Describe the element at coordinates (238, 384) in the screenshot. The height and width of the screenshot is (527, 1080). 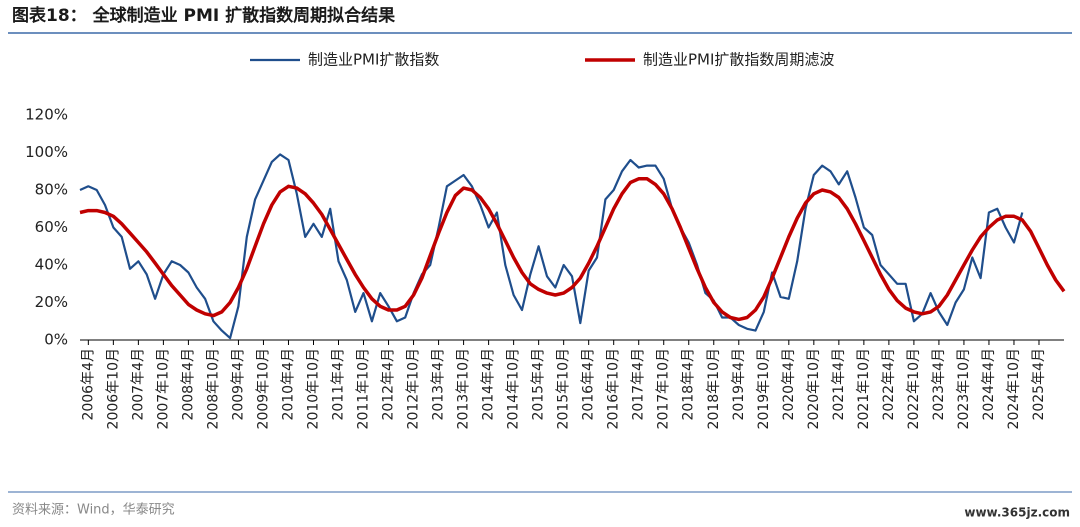
I see `x-tick-label: 2009年4月` at that location.